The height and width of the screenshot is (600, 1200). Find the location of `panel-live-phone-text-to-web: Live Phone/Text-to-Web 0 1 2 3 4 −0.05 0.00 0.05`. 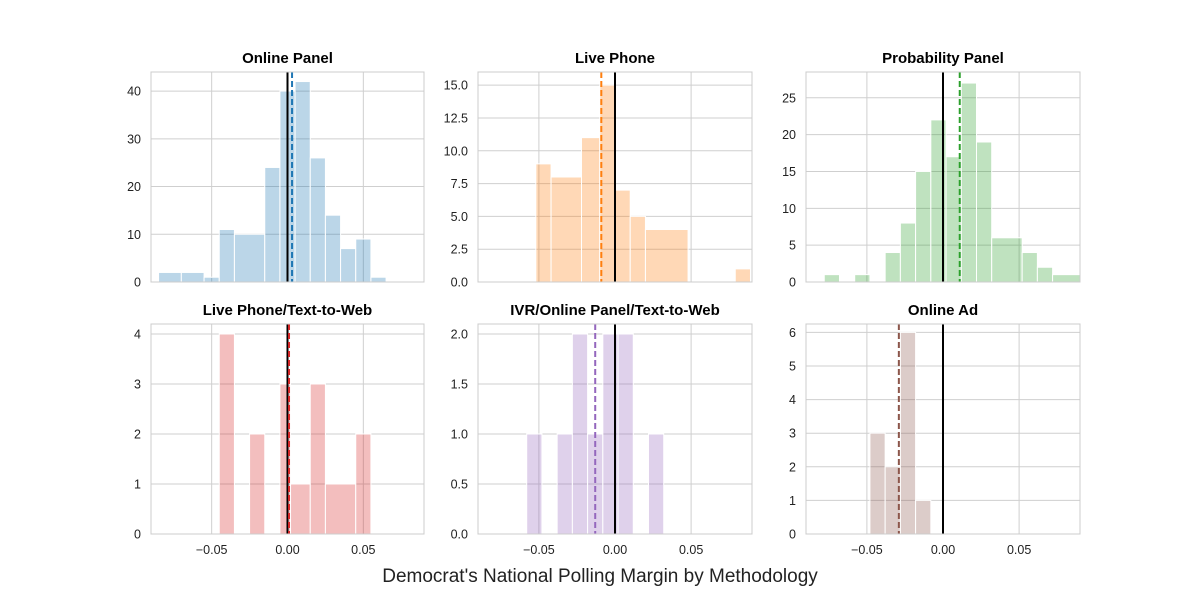

panel-live-phone-text-to-web: Live Phone/Text-to-Web 0 1 2 3 4 −0.05 0.00 0.05 is located at coordinates (279, 429).